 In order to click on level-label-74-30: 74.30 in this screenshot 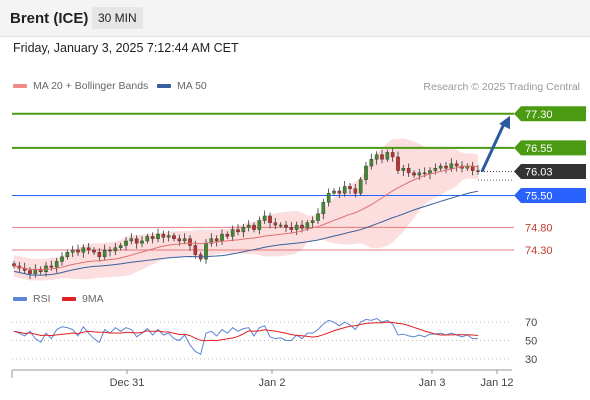, I will do `click(539, 251)`.